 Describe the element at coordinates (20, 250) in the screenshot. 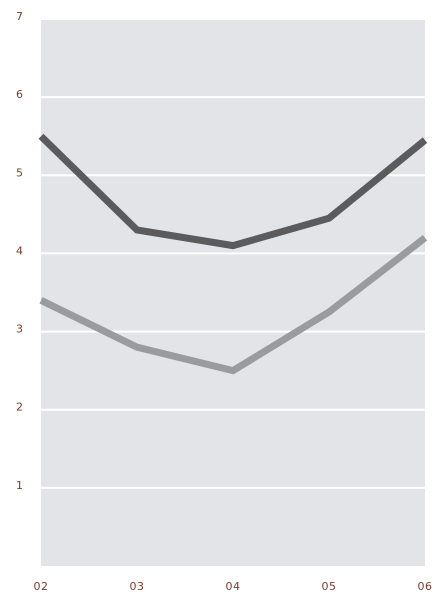

I see `y-tick-label: 4` at that location.